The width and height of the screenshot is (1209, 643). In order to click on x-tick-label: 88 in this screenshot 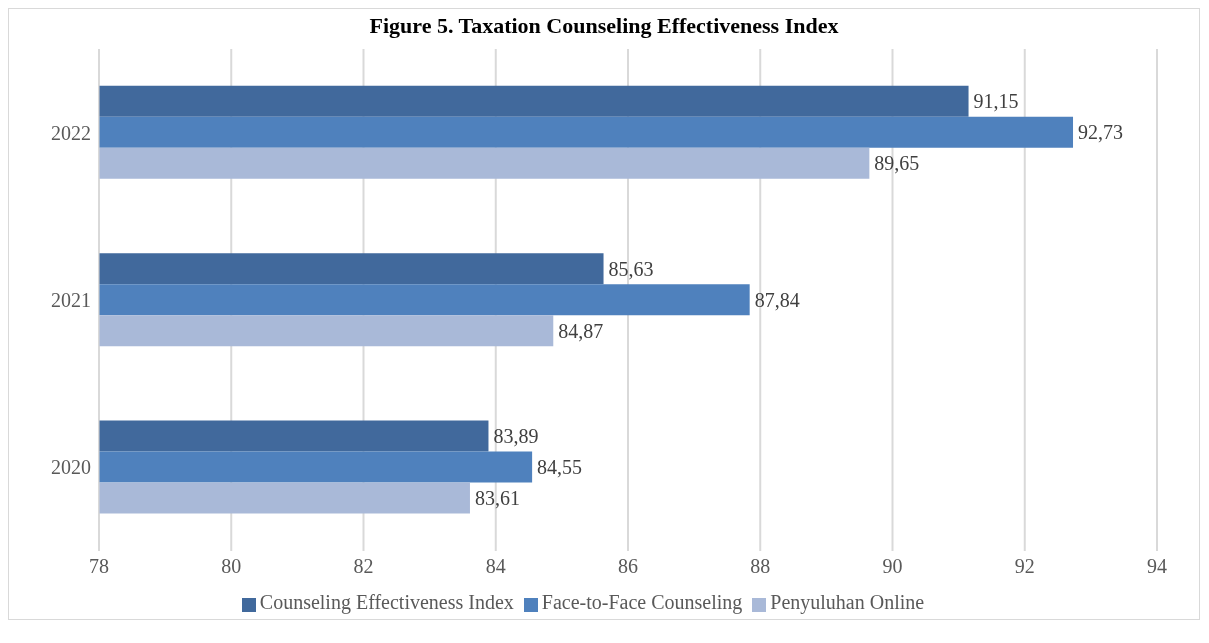, I will do `click(760, 566)`.